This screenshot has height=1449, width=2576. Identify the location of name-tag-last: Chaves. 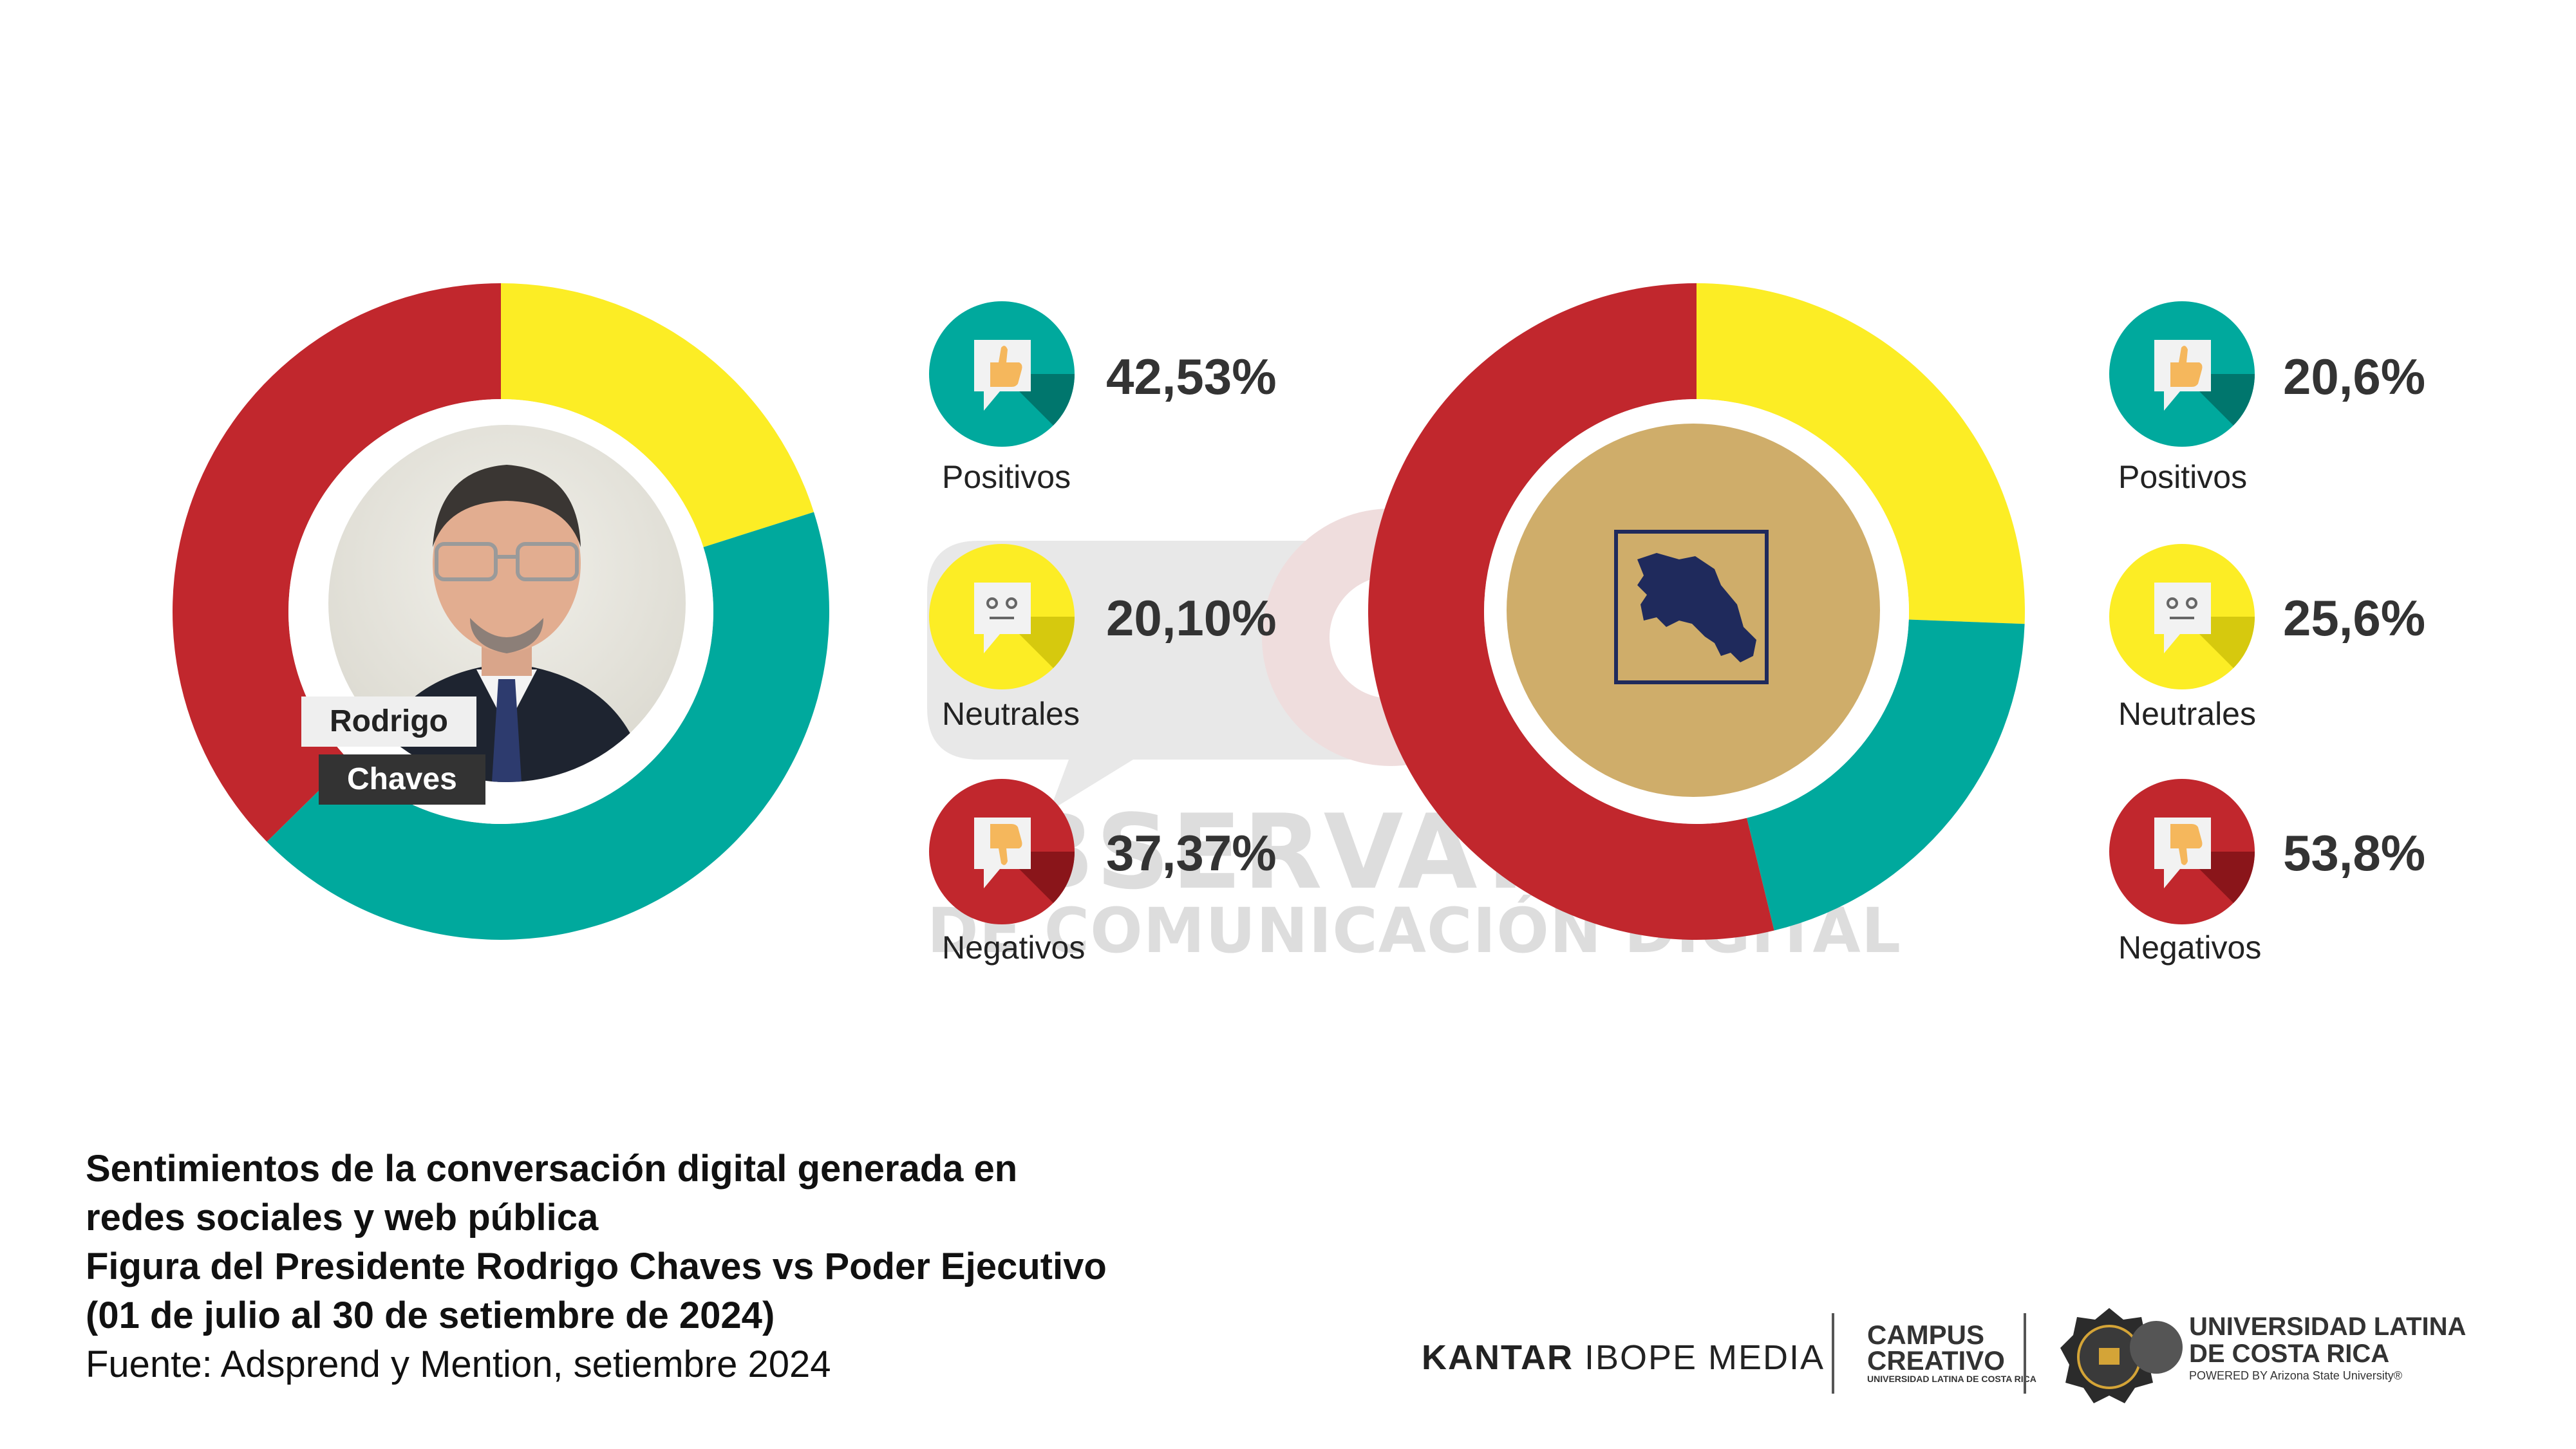
(402, 779).